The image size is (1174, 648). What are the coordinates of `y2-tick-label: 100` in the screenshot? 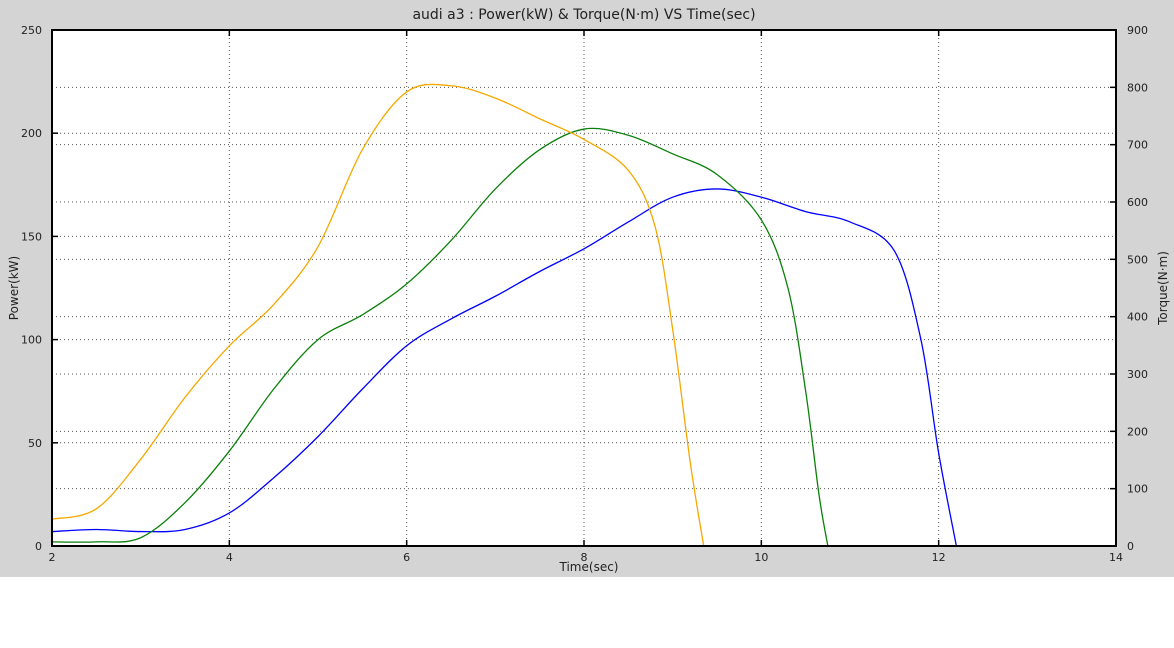 It's located at (1137, 489).